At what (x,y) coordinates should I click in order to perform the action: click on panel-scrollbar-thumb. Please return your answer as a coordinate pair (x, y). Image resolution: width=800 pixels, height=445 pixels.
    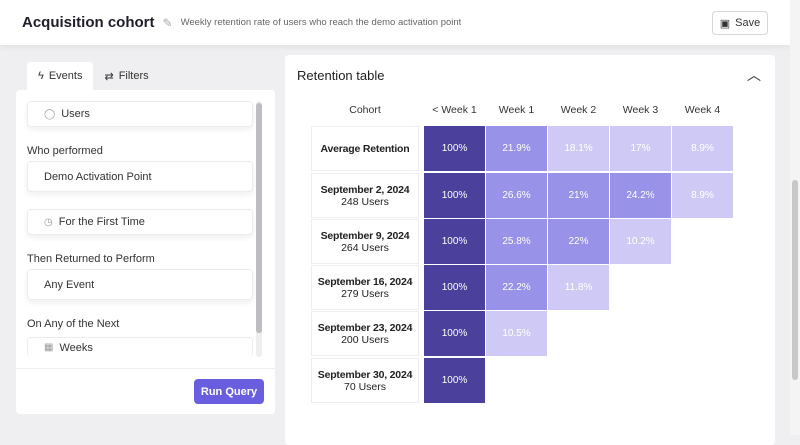
    Looking at the image, I should click on (259, 218).